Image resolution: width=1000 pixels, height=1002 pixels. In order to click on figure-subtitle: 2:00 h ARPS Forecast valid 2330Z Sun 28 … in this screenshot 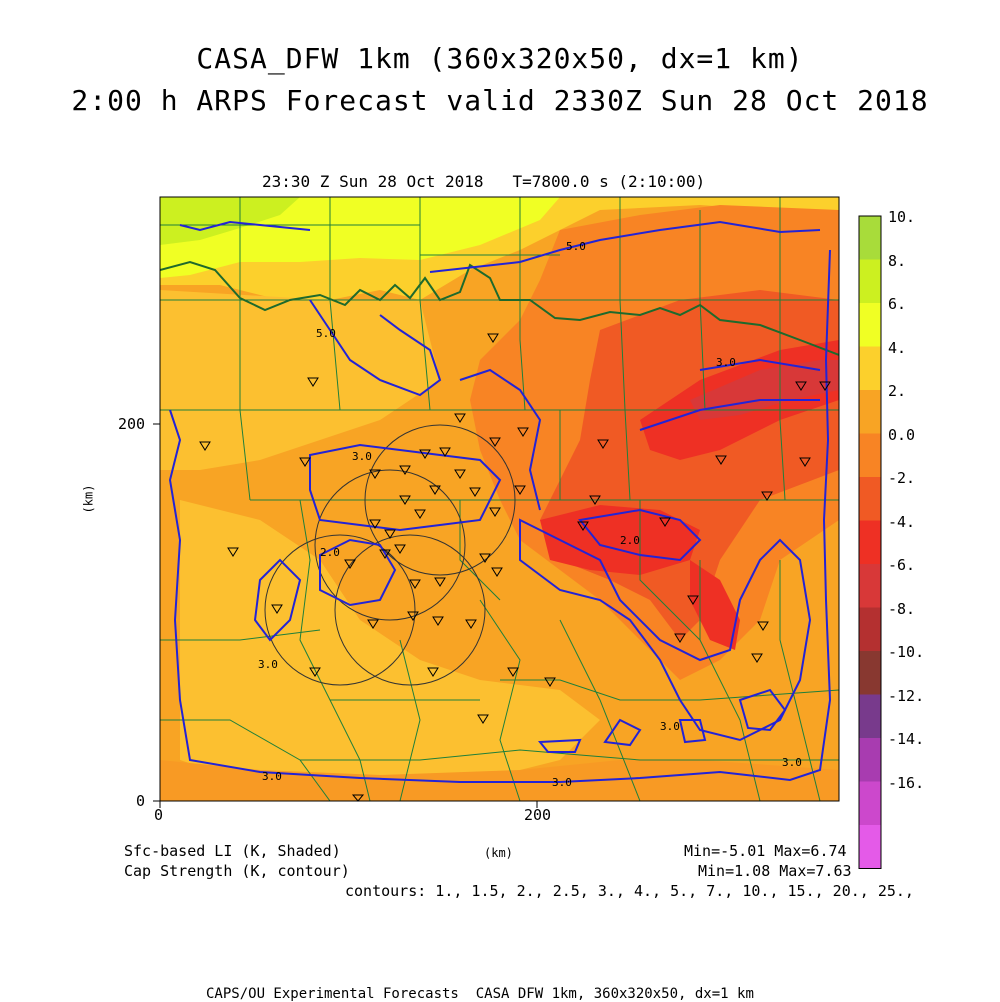, I will do `click(500, 100)`.